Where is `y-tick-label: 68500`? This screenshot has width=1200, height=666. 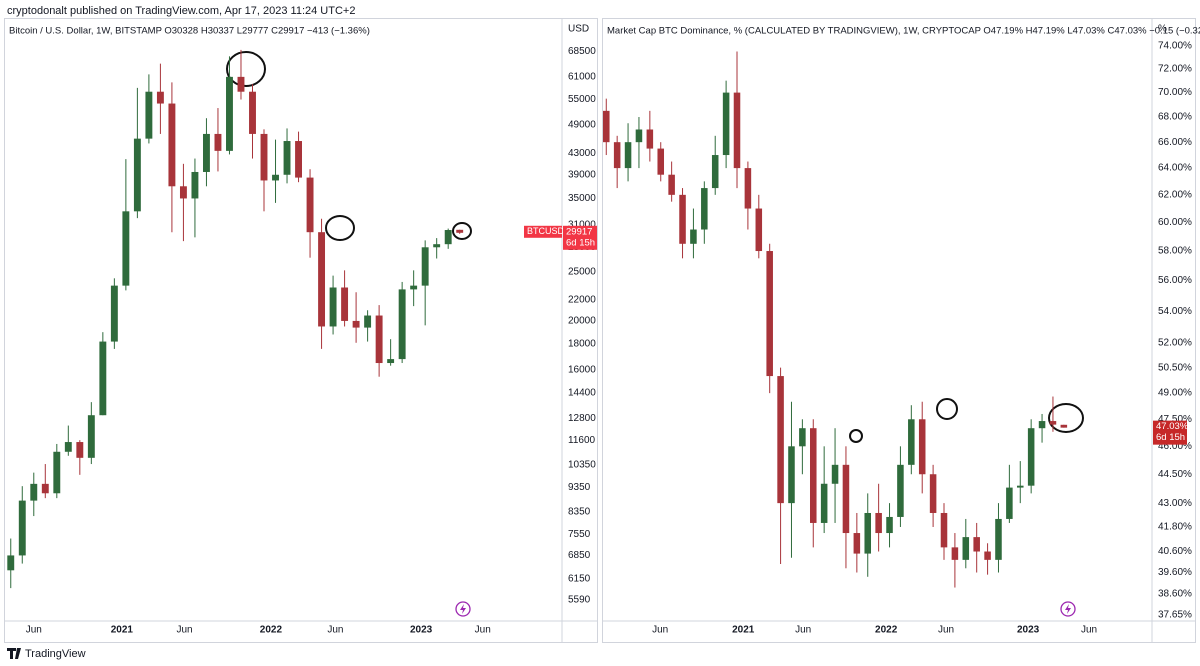 y-tick-label: 68500 is located at coordinates (582, 51).